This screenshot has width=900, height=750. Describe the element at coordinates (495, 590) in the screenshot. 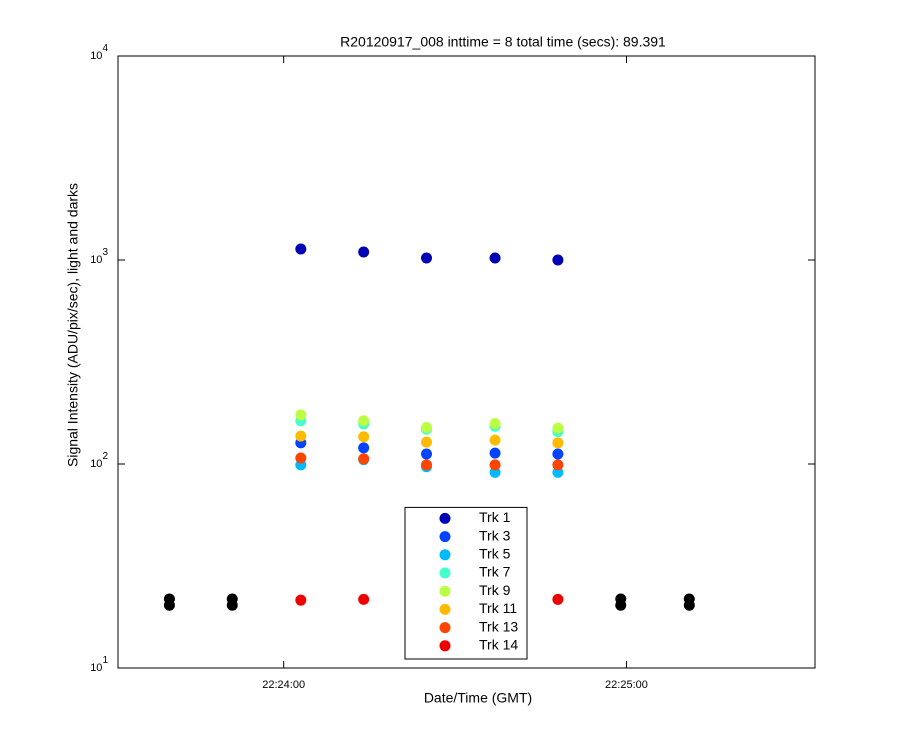

I see `legend-label: Trk 9` at that location.